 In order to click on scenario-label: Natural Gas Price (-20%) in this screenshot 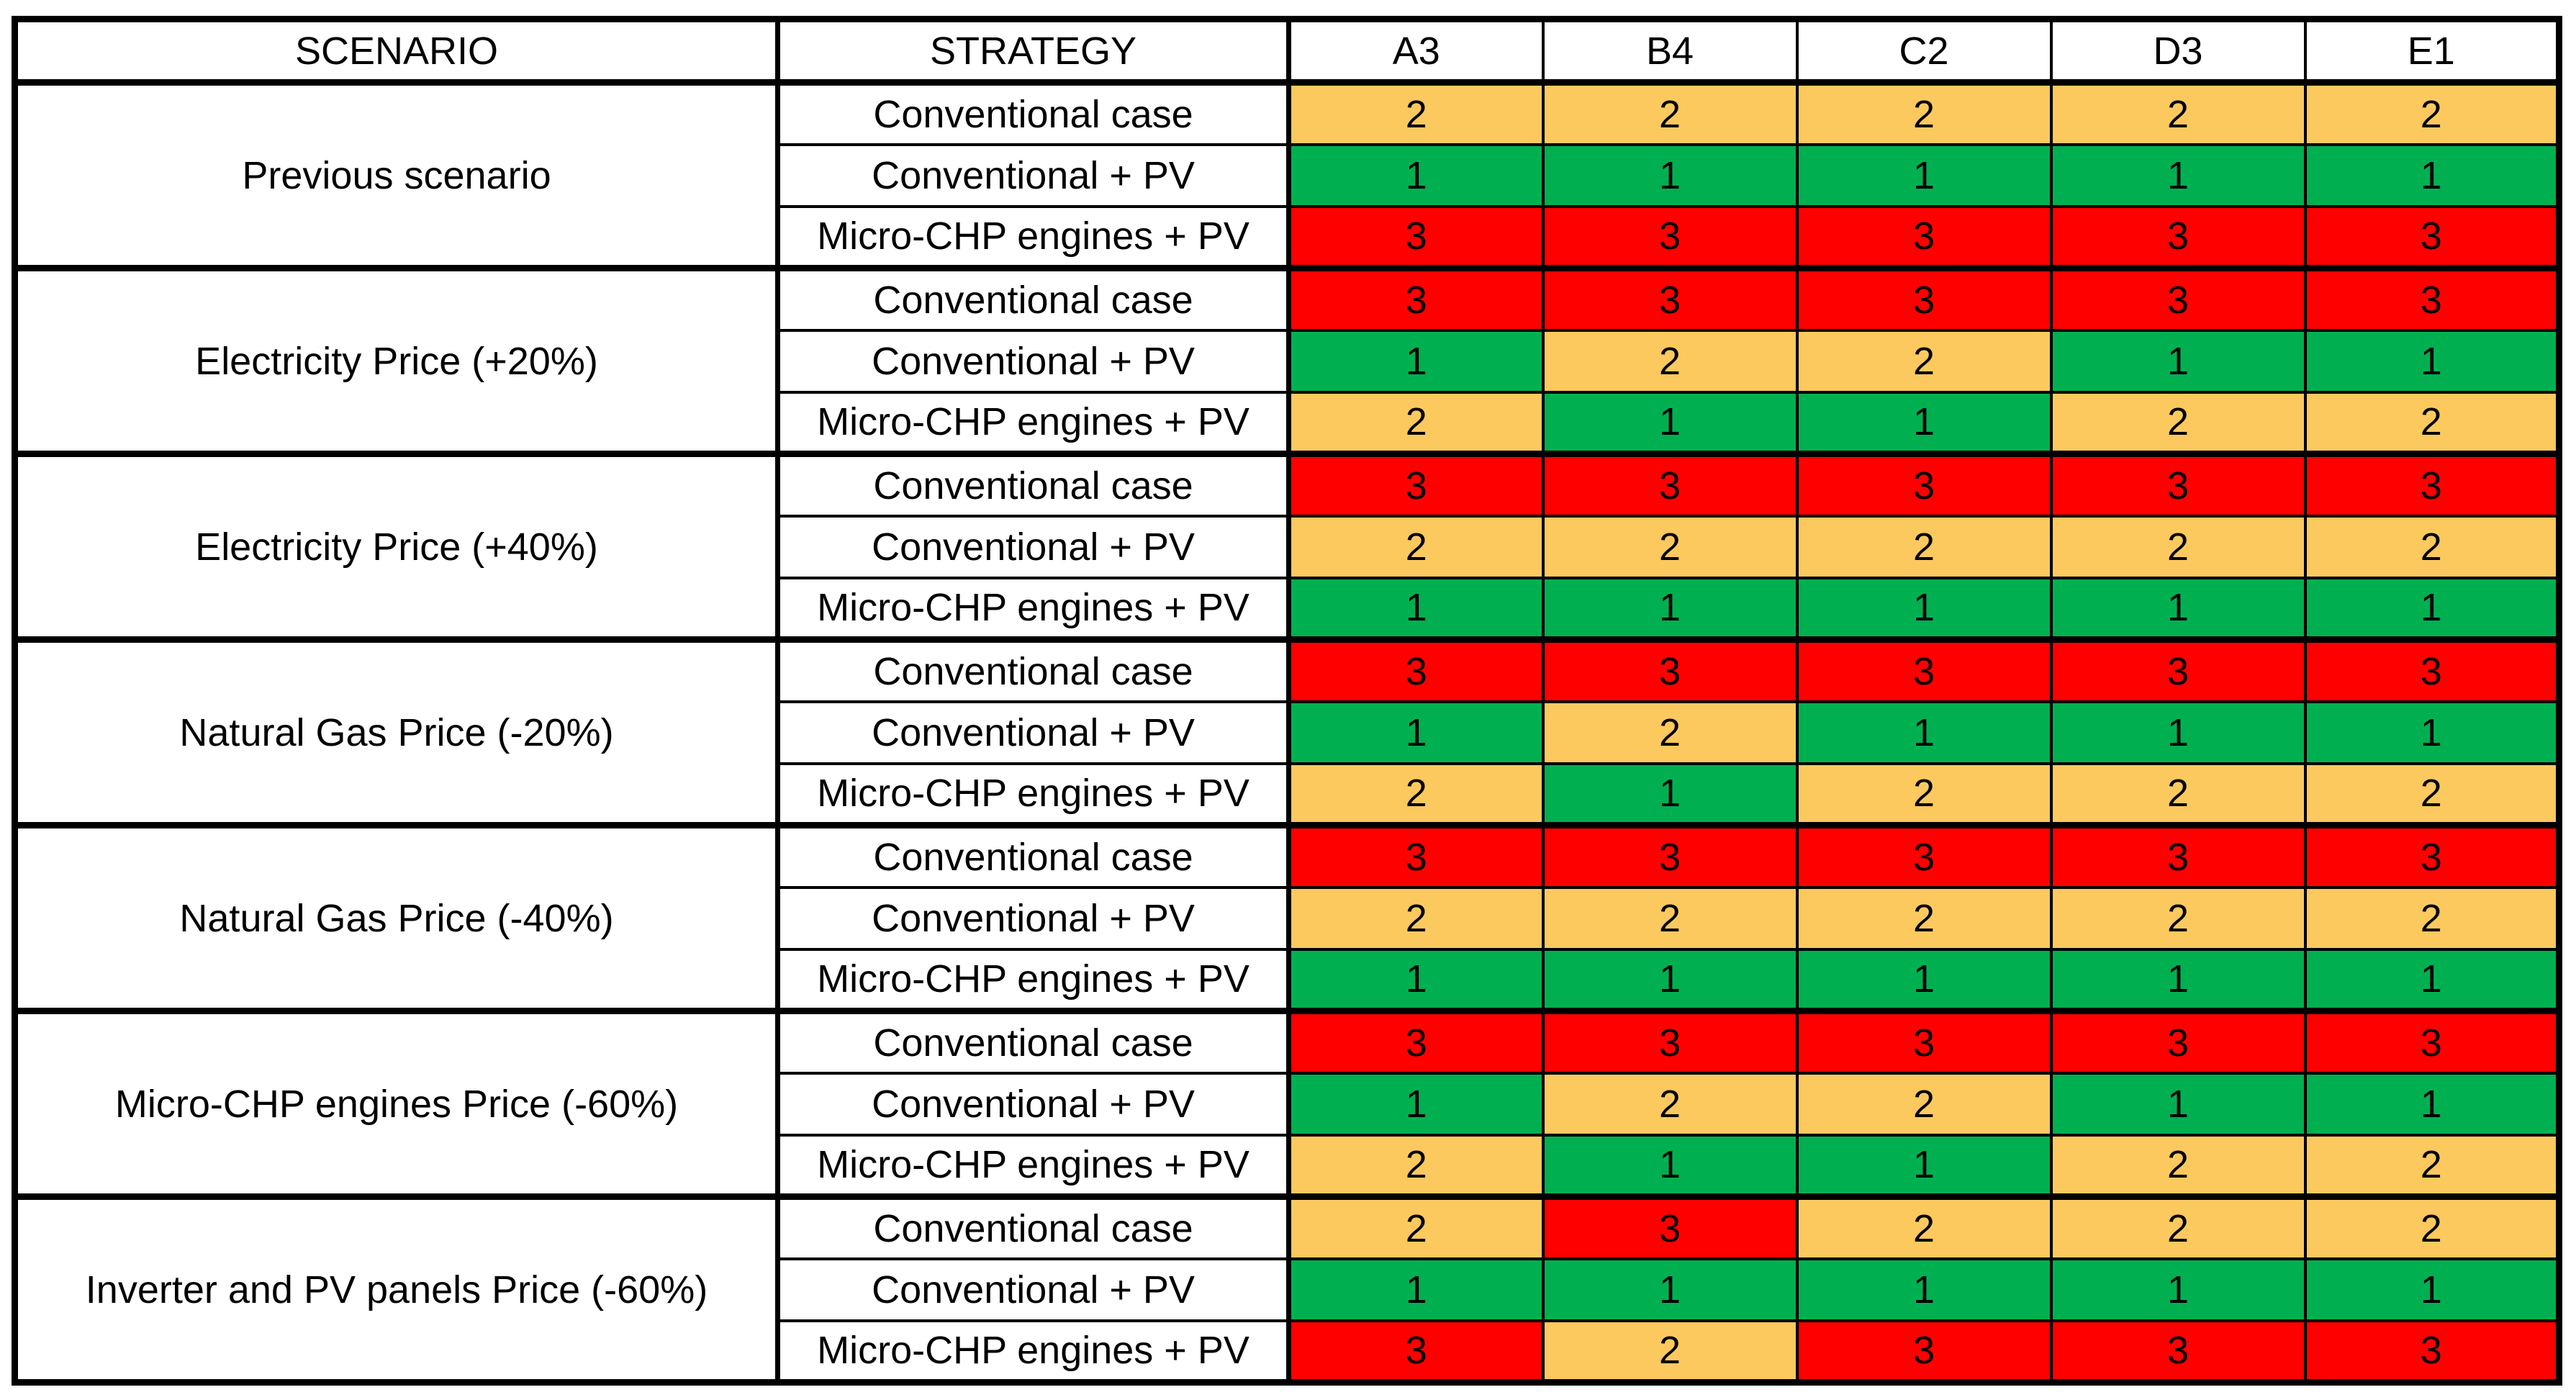, I will do `click(396, 733)`.